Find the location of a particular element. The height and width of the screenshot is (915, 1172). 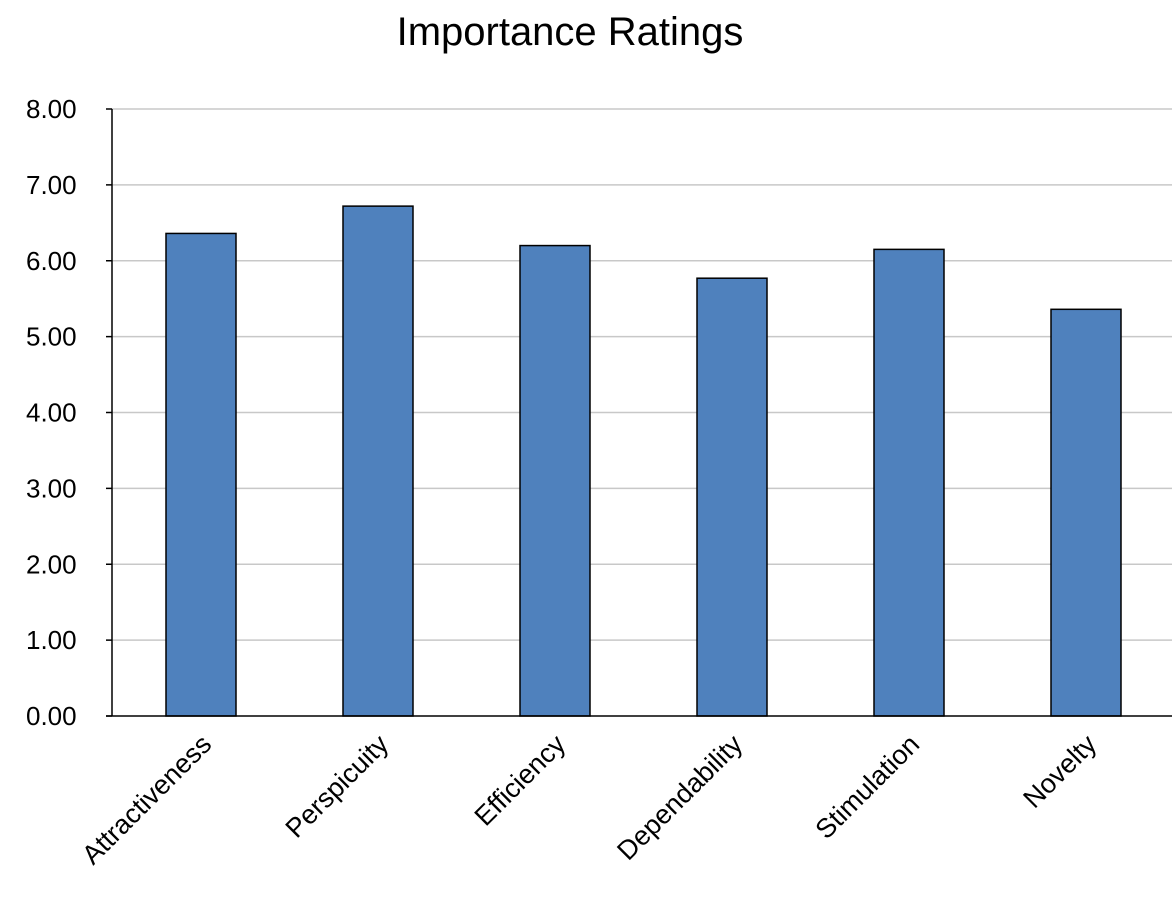

y-tick-labels: 0.00 1.00 2.00 3.00 4.00 5.00 6.00 7.00 8.00 is located at coordinates (51, 412).